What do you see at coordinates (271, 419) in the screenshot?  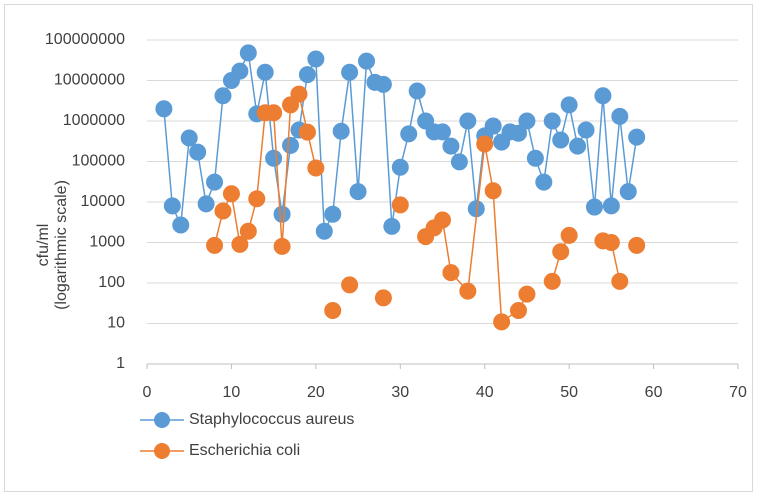 I see `legend-label: Staphylococcus aureus` at bounding box center [271, 419].